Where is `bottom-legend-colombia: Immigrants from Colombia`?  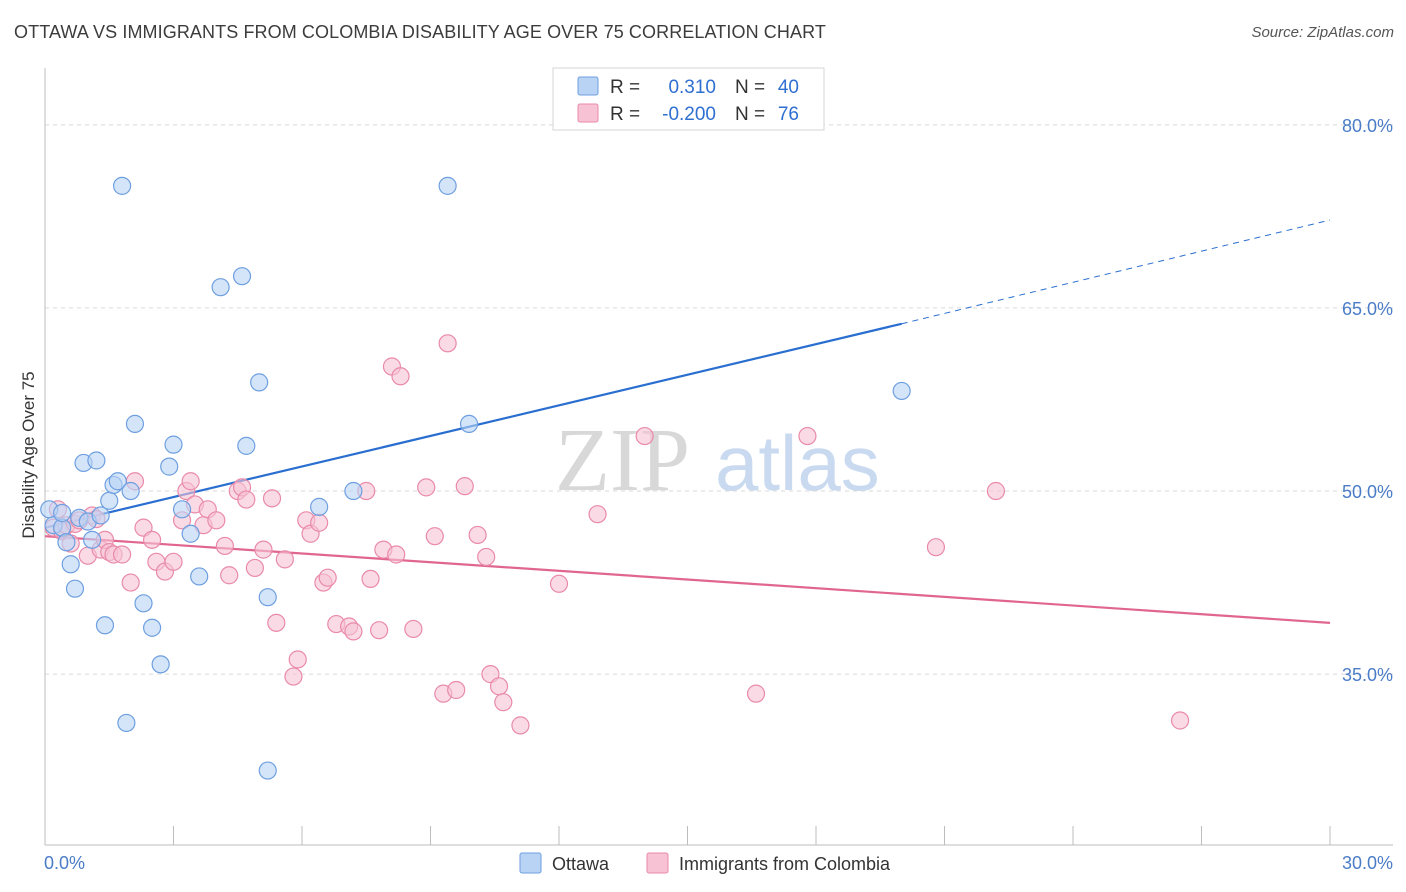
bottom-legend-colombia: Immigrants from Colombia is located at coordinates (785, 864).